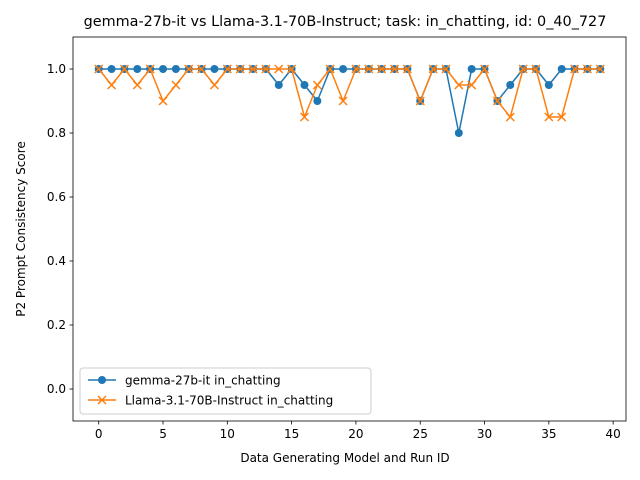 This screenshot has width=640, height=480. What do you see at coordinates (163, 434) in the screenshot?
I see `x-tick-label: 5` at bounding box center [163, 434].